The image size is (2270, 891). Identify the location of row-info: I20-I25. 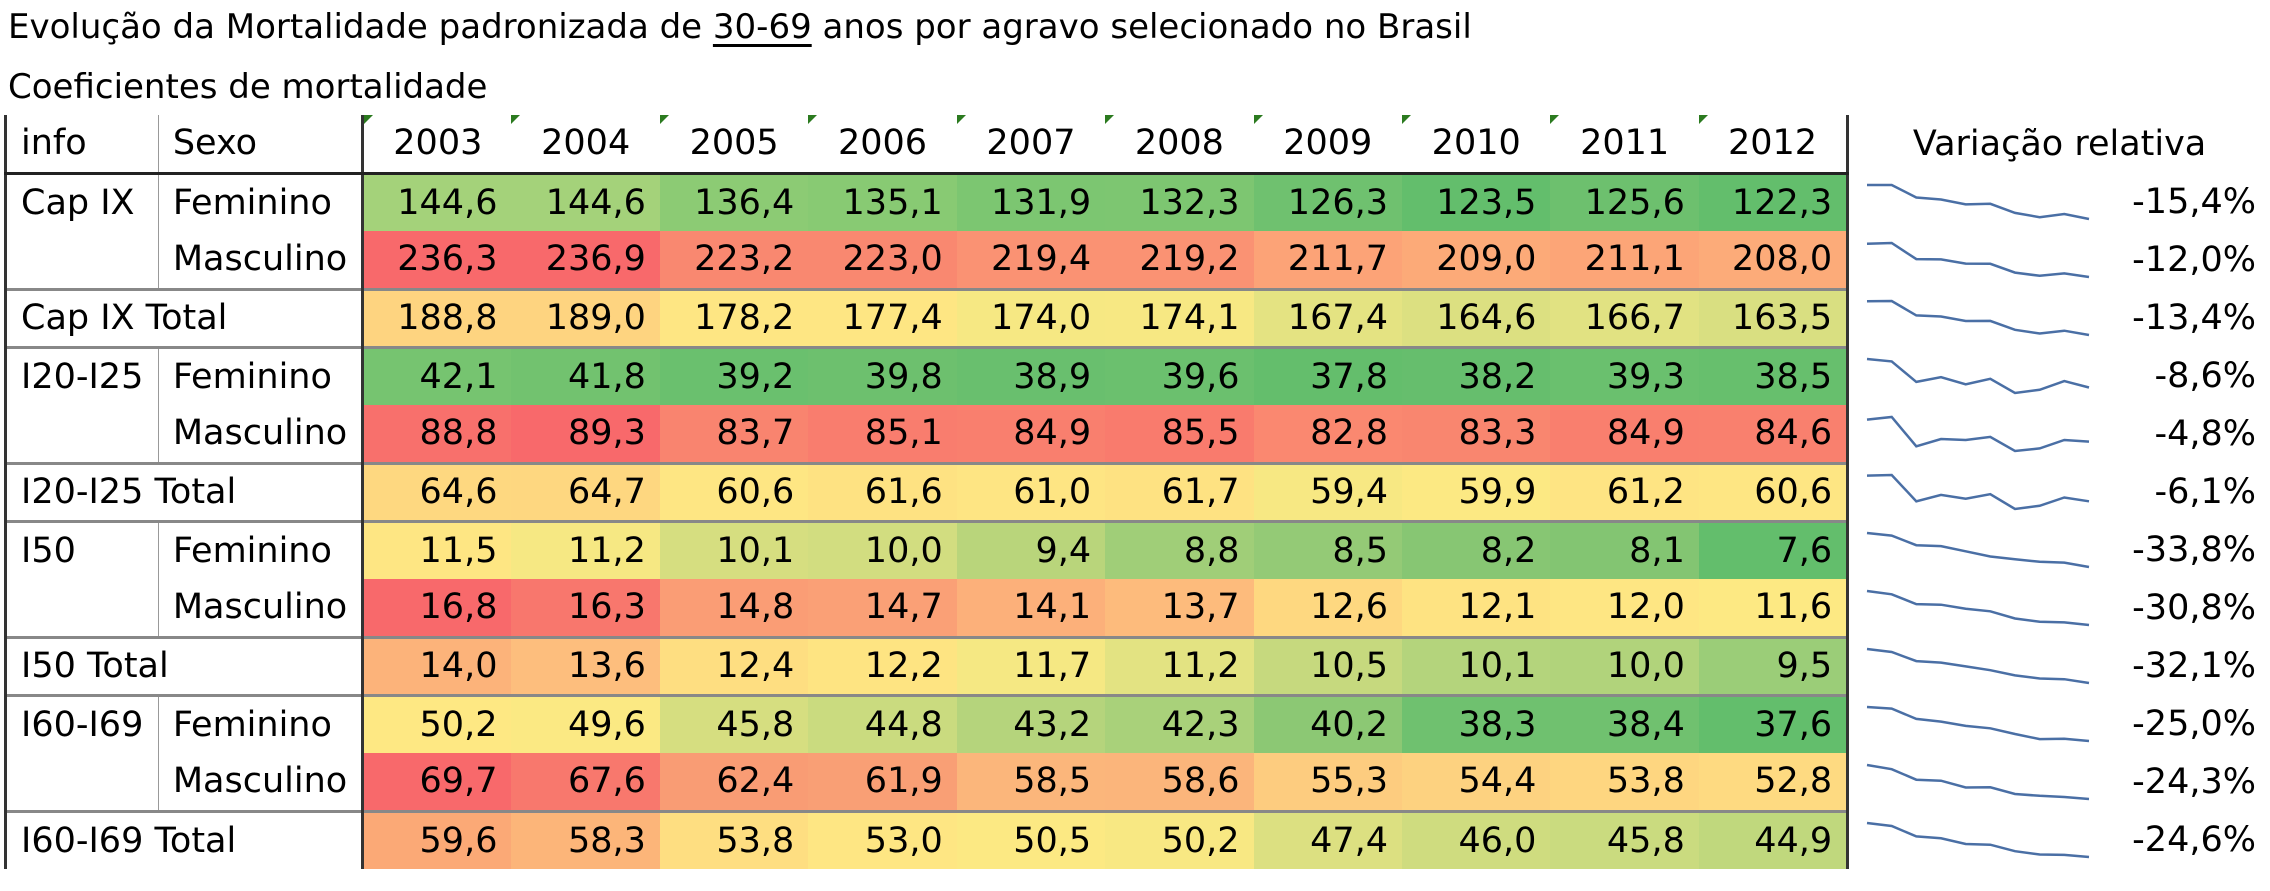
(81, 375).